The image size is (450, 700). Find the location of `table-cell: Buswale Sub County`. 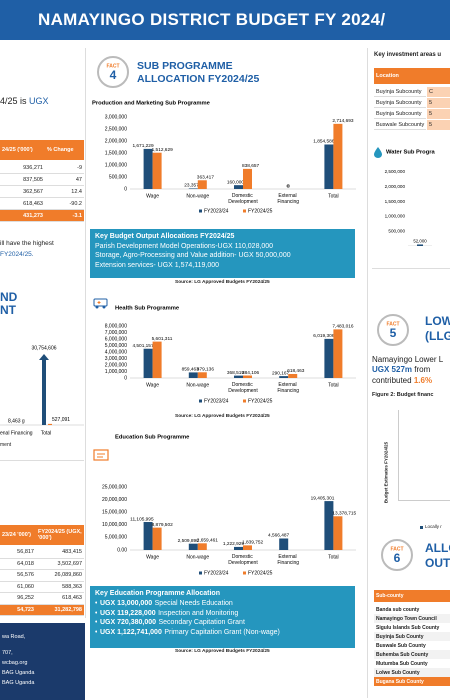

table-cell: Buswale Sub County is located at coordinates (401, 645).